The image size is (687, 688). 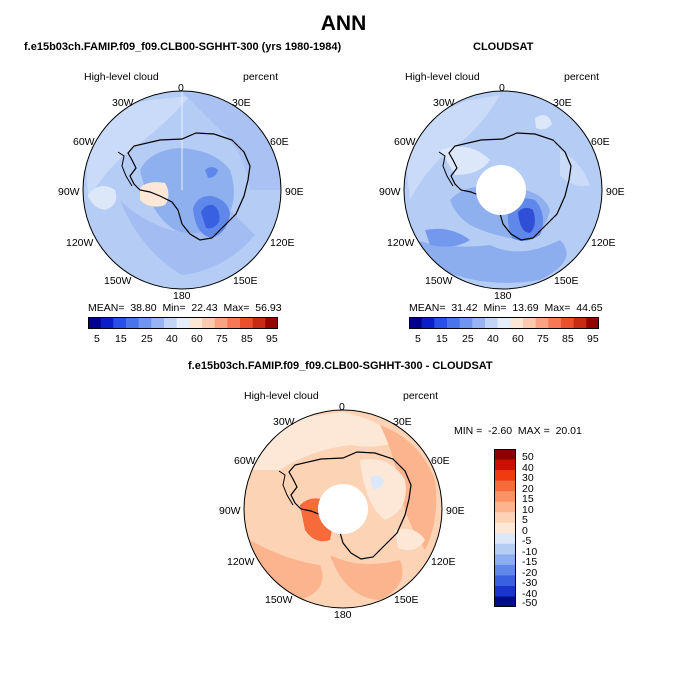 I want to click on diff-max-value: 20.01, so click(x=568, y=431).